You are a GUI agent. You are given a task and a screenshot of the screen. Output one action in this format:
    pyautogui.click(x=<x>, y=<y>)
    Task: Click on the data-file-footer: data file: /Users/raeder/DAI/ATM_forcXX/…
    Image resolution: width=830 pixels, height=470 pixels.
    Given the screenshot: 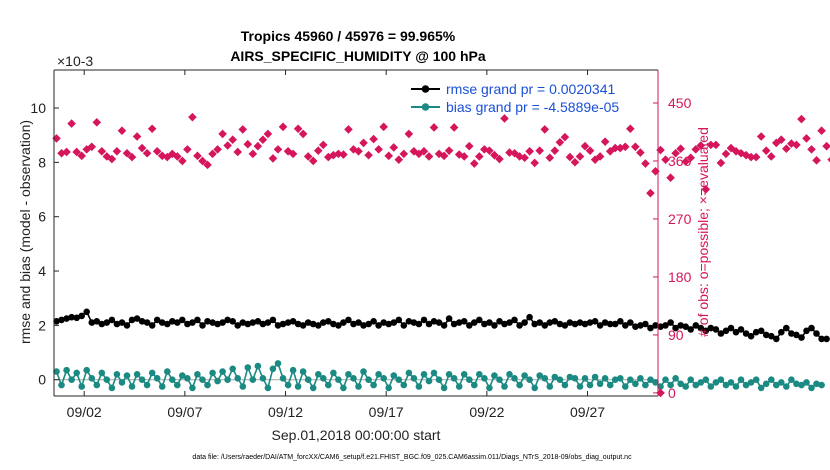 What is the action you would take?
    pyautogui.click(x=412, y=457)
    